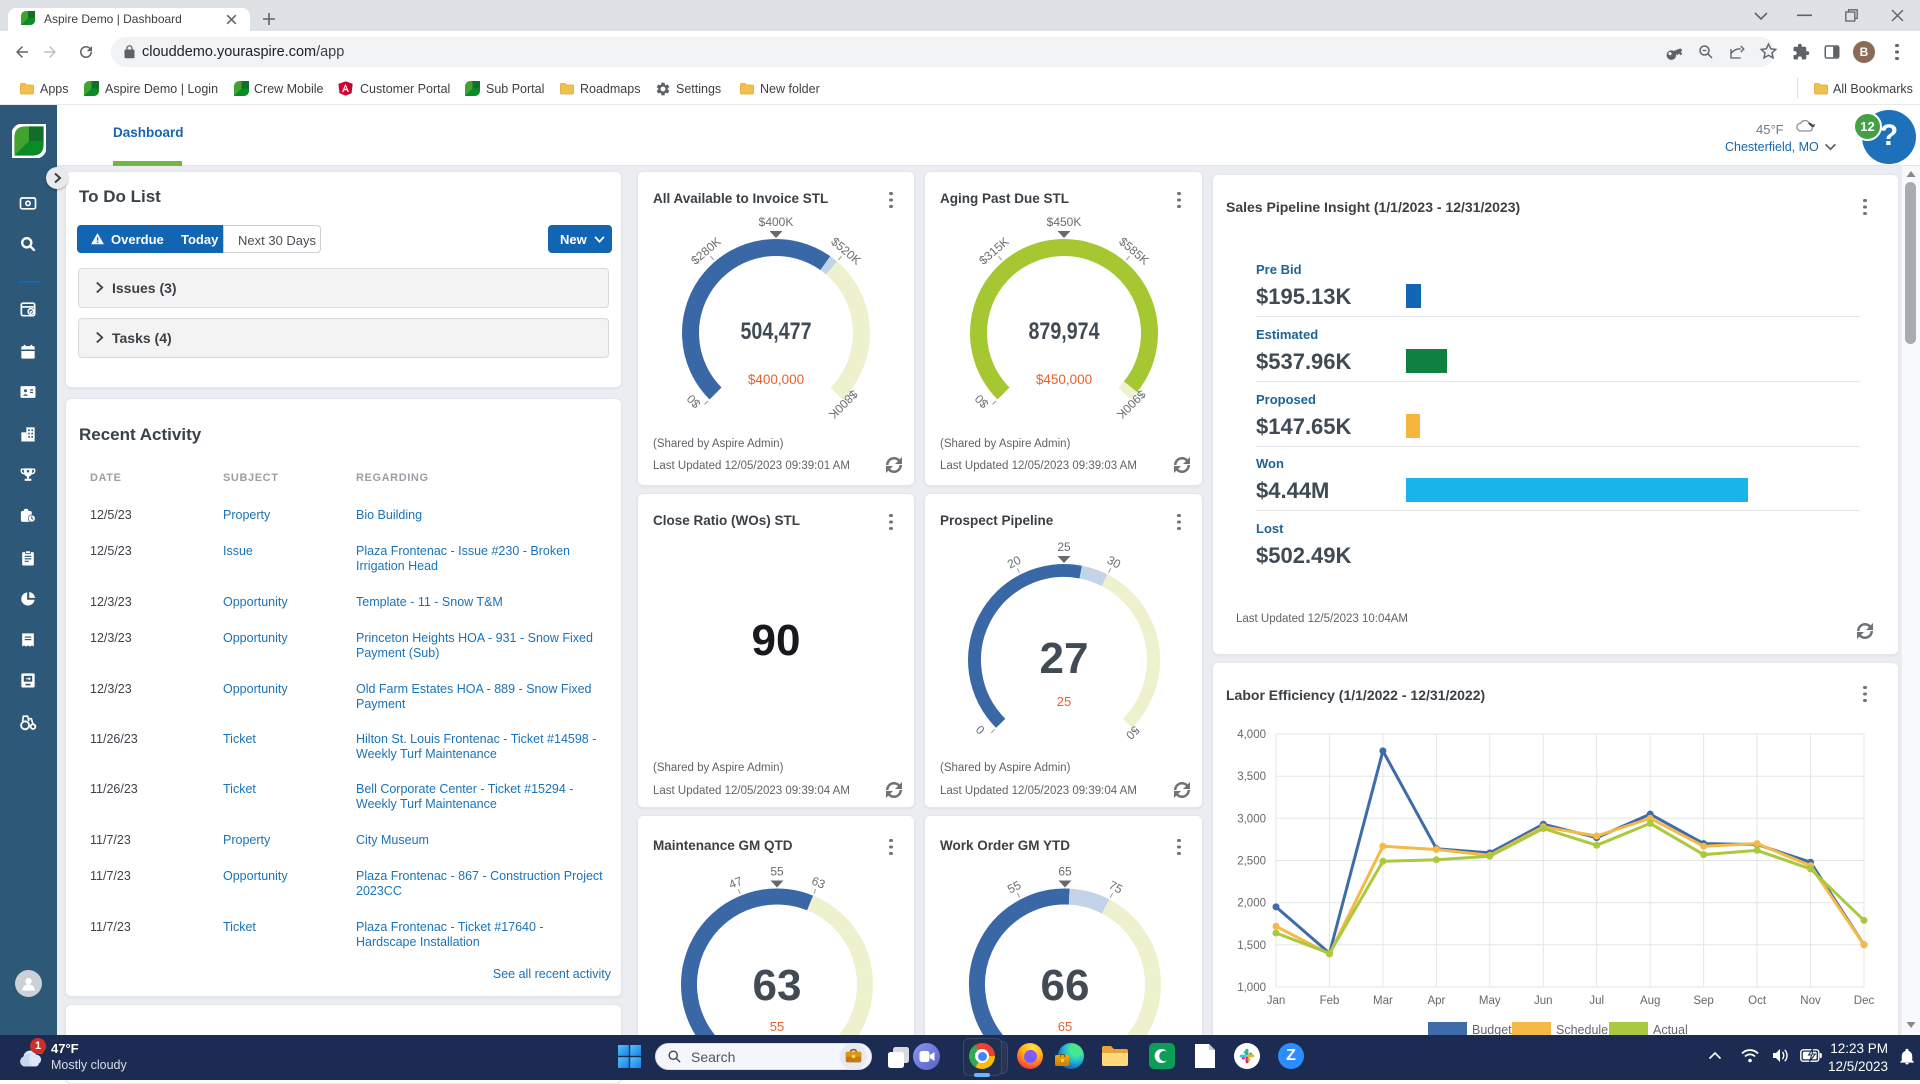  I want to click on svg-text: 66, so click(1065, 985).